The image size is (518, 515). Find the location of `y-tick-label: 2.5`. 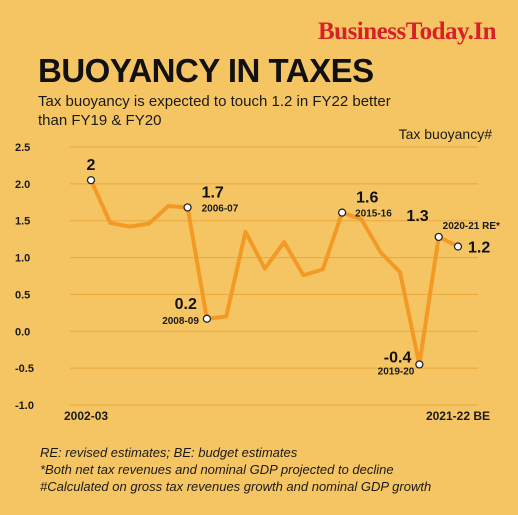

y-tick-label: 2.5 is located at coordinates (22, 148).